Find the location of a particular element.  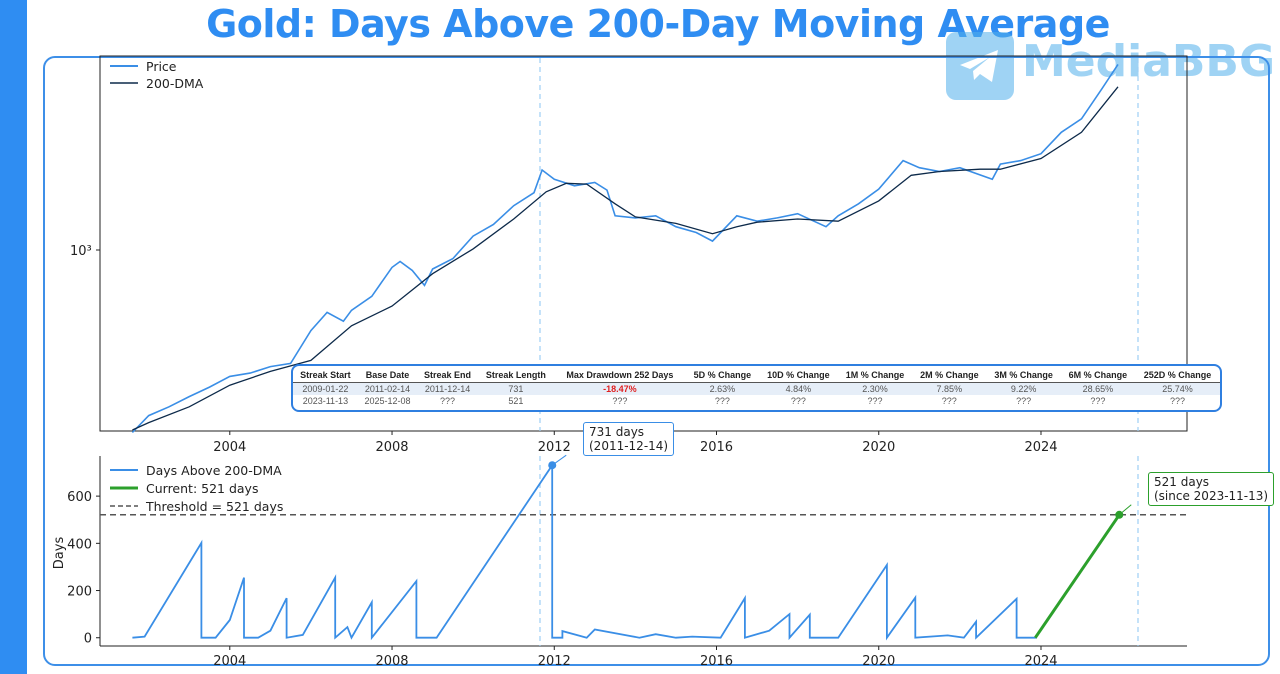

table-cell: 7.85% is located at coordinates (949, 388).